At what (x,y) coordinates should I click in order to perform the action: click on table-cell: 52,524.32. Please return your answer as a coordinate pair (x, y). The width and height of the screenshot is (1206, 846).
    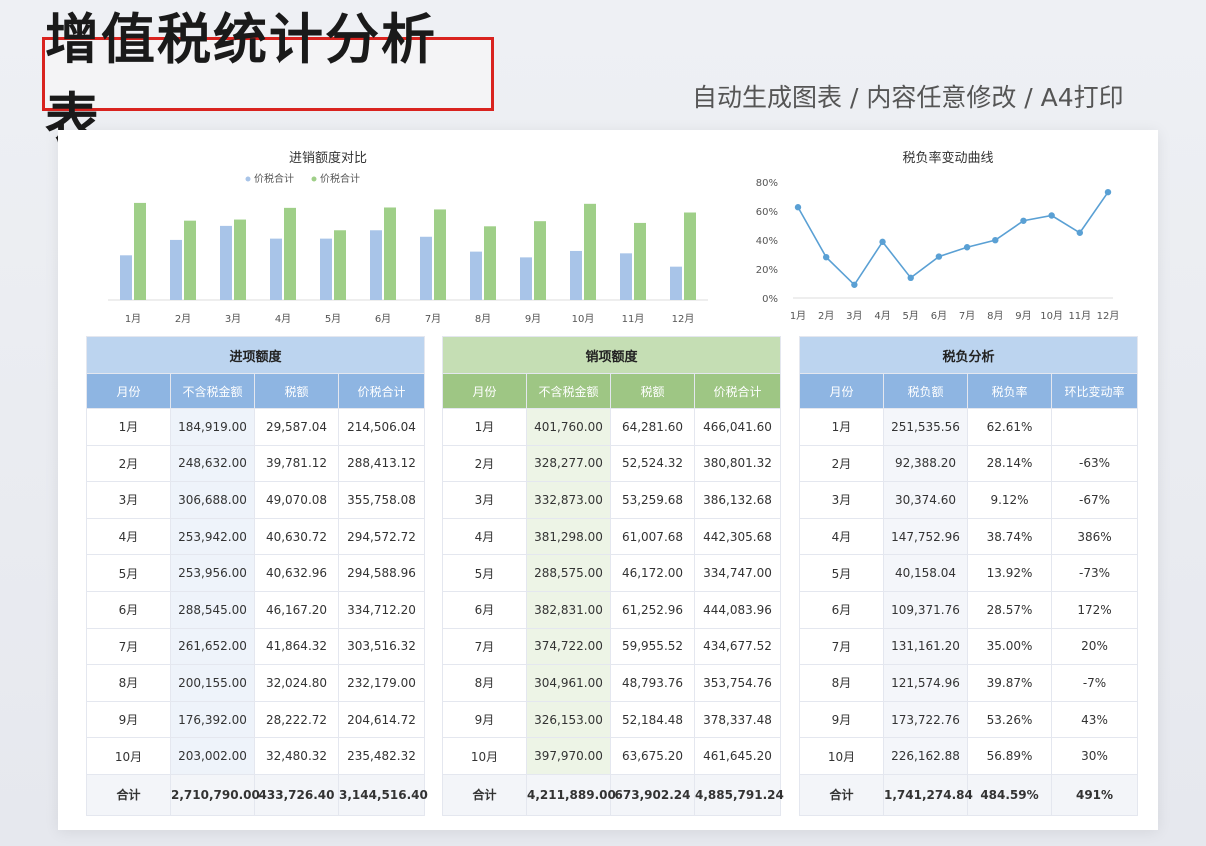
    Looking at the image, I should click on (652, 463).